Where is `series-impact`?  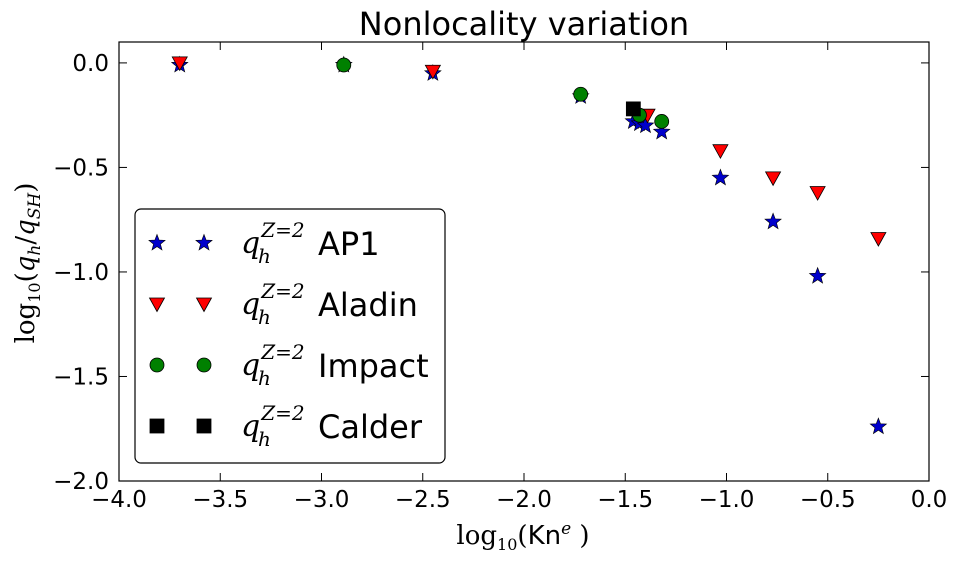
series-impact is located at coordinates (503, 93).